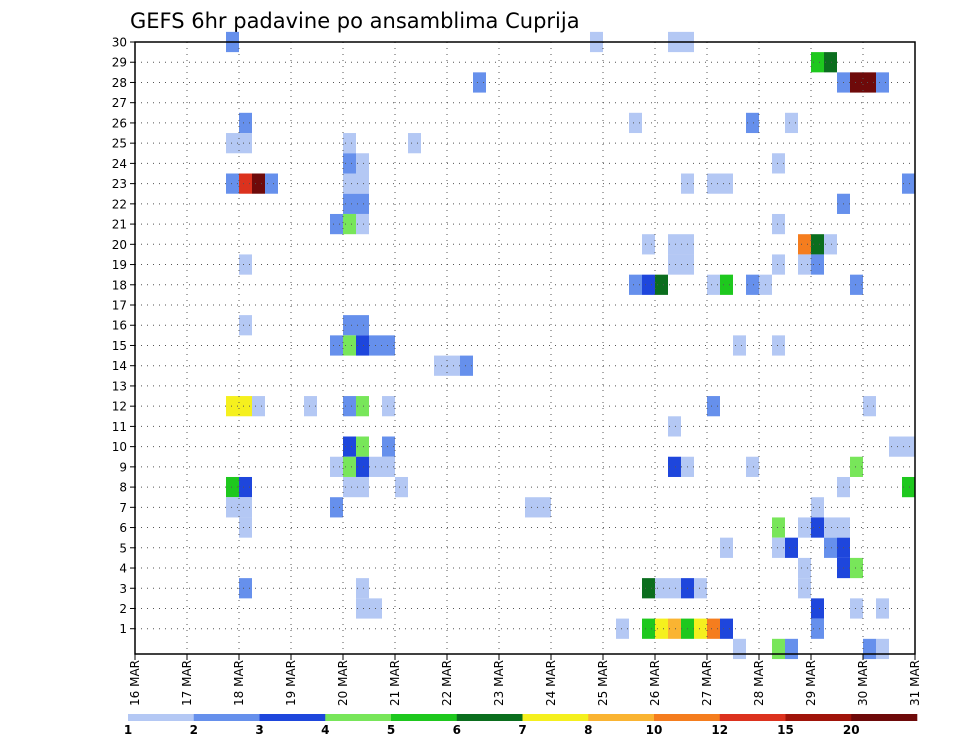  I want to click on y-tick-label: 26, so click(119, 123).